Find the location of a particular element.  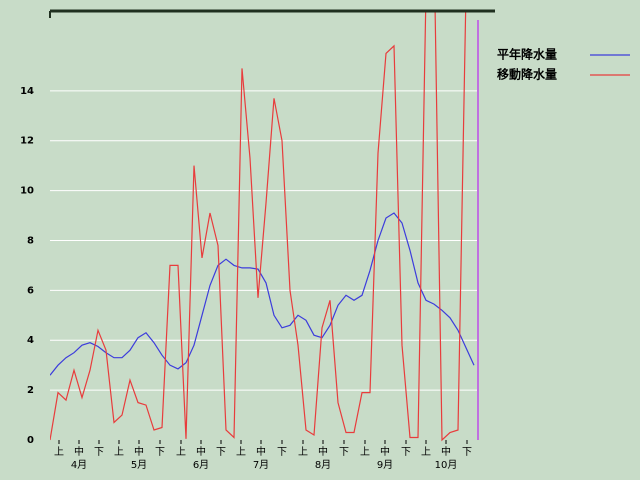

month-label: 8月 is located at coordinates (323, 465).